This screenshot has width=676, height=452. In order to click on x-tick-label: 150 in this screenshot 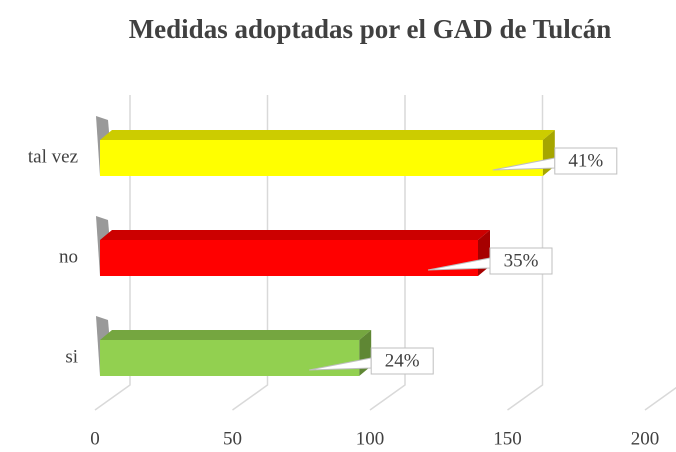, I will do `click(507, 438)`.